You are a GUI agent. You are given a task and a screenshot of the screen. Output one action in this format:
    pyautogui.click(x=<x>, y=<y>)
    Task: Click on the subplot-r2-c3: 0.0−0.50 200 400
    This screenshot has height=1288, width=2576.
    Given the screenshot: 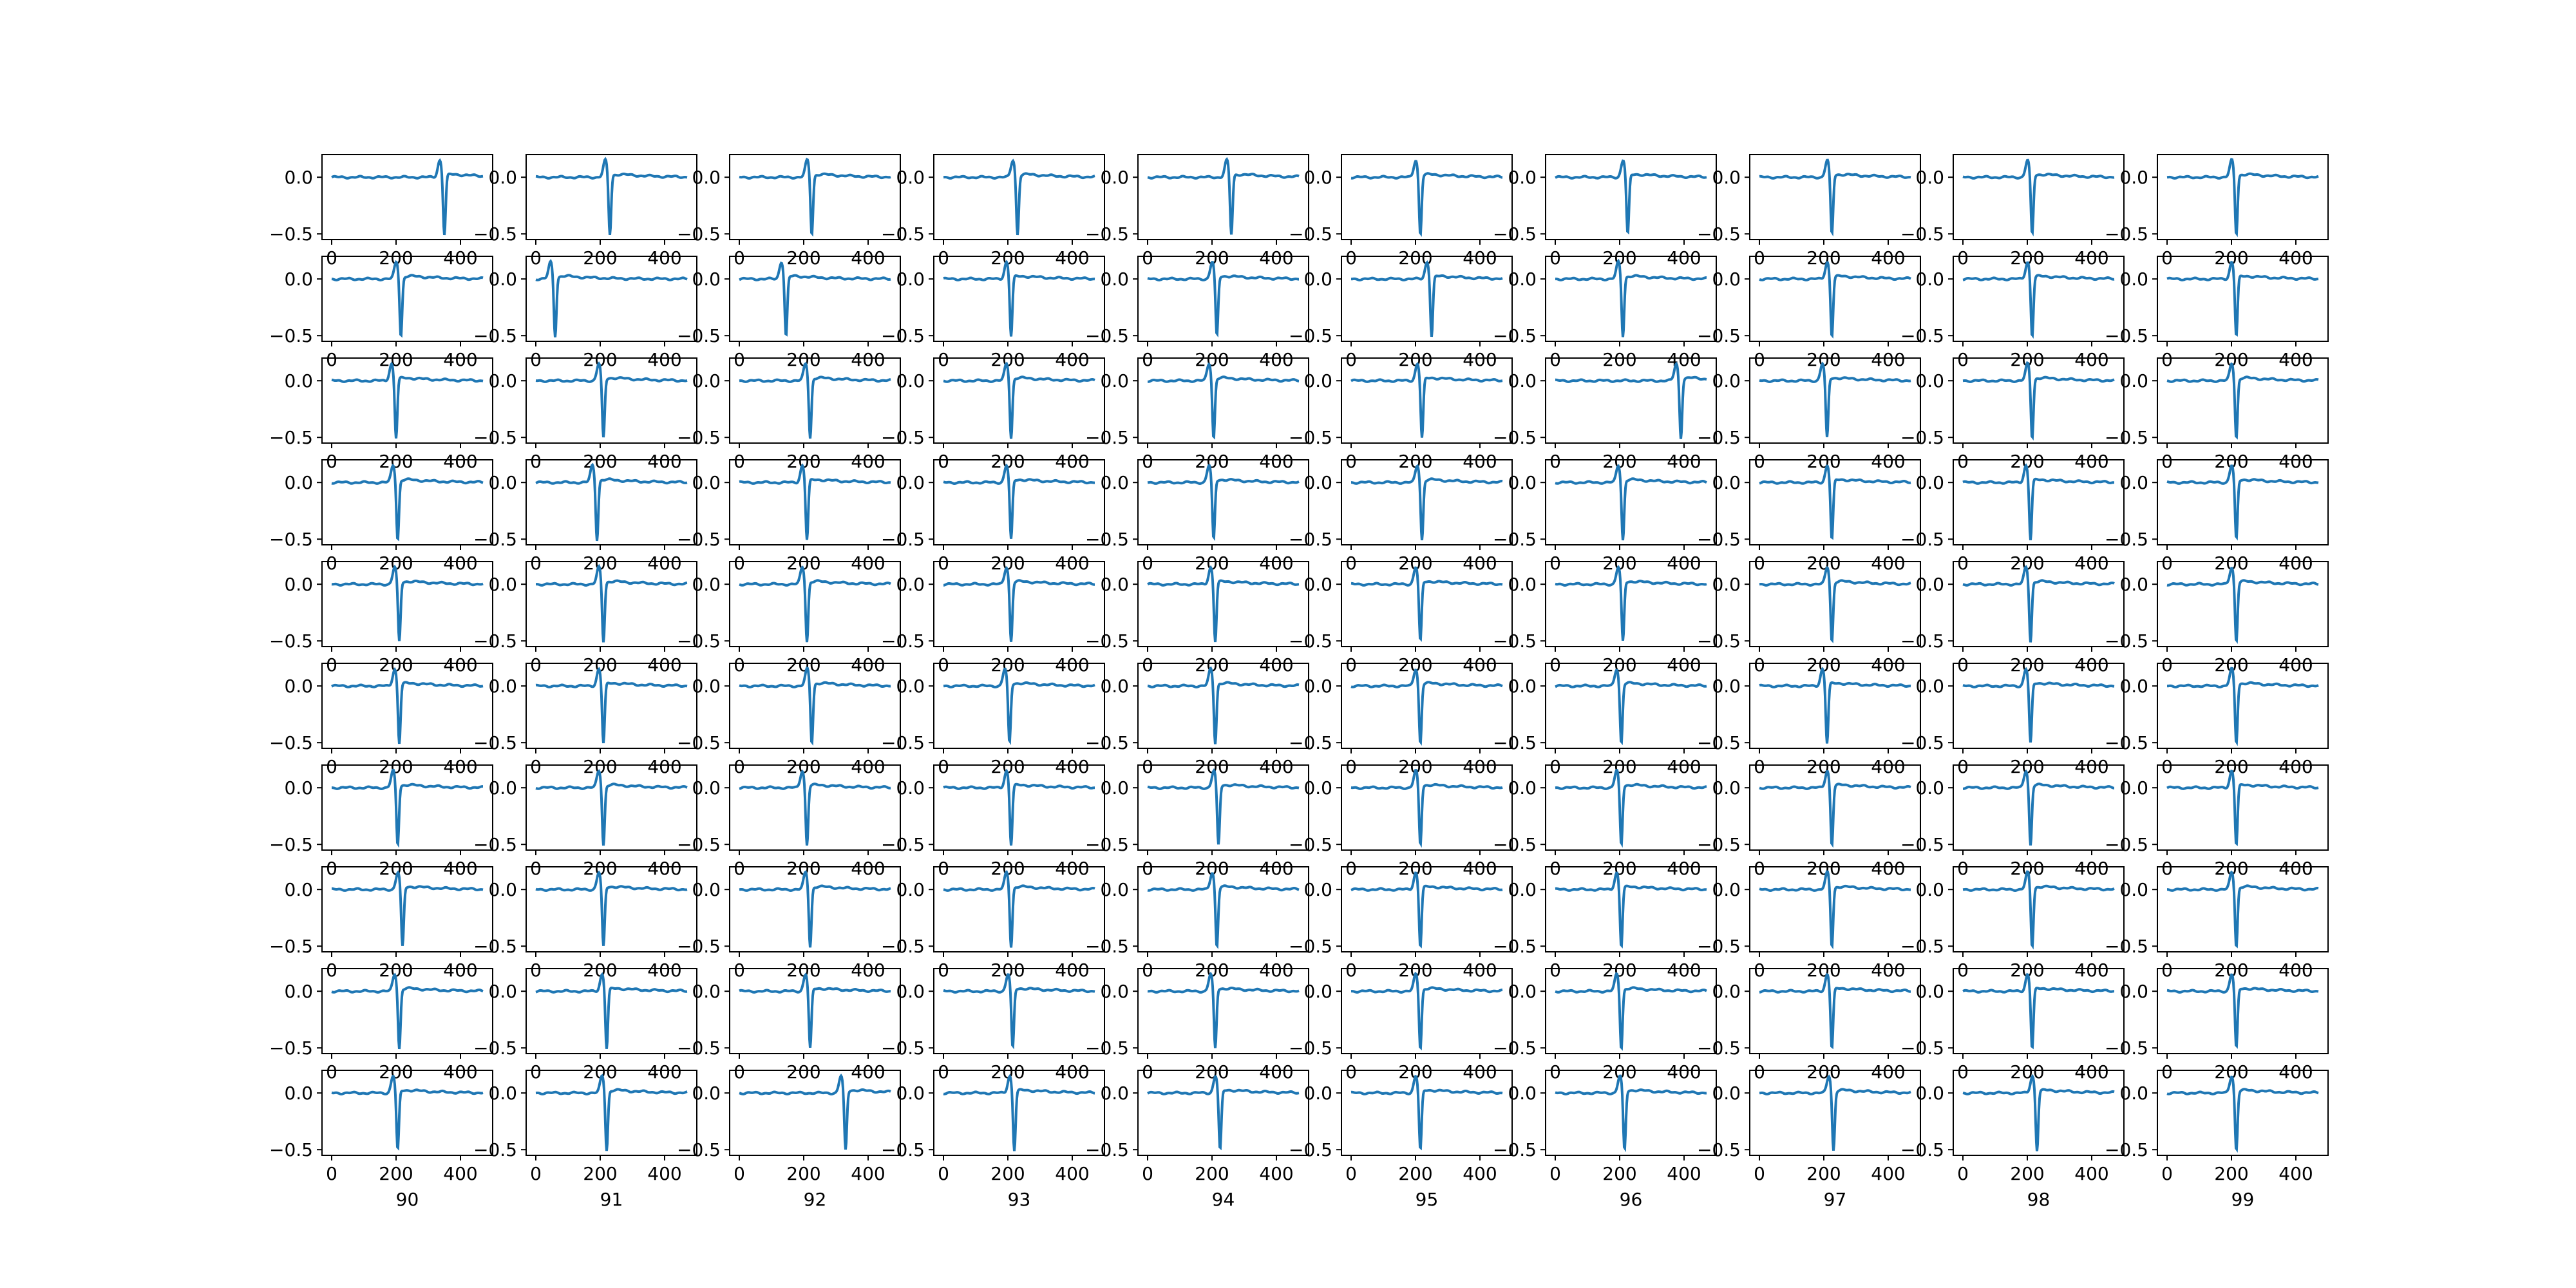 What is the action you would take?
    pyautogui.click(x=993, y=415)
    